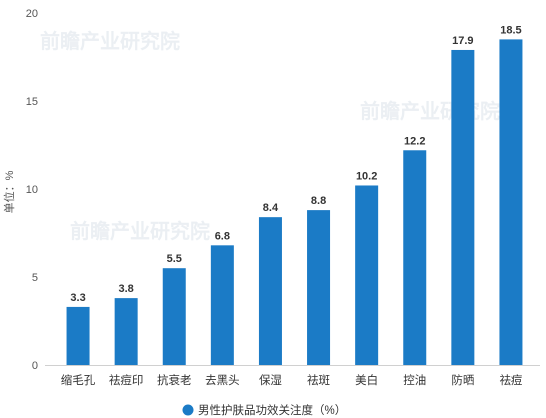 This screenshot has height=418, width=546. I want to click on bar-value-label: 12.2, so click(414, 141).